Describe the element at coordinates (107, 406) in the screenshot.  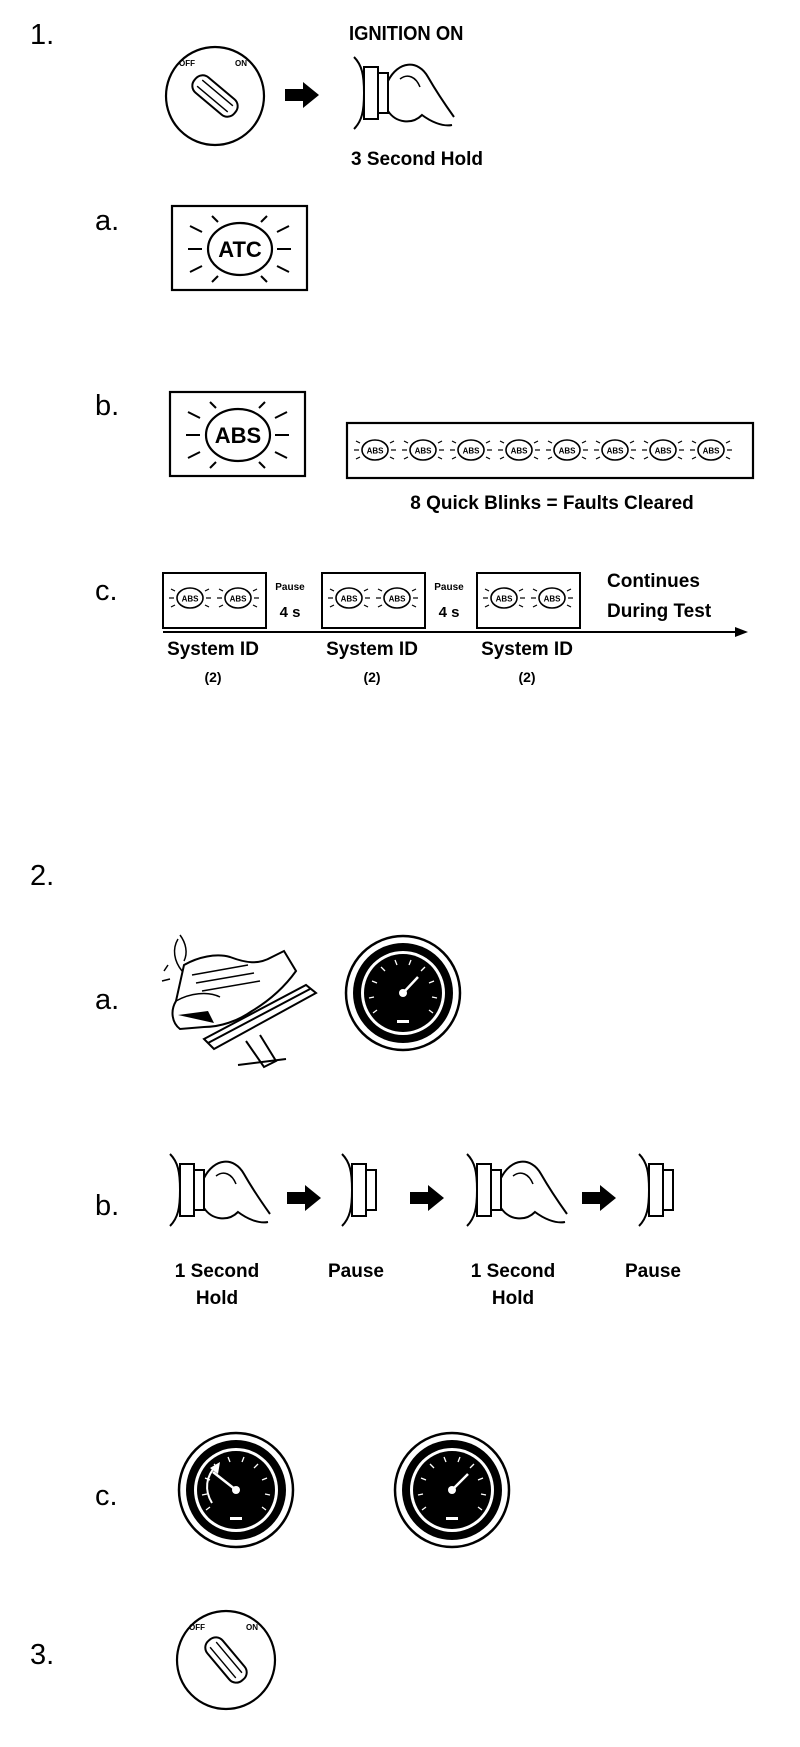
I see `step-1b-letter: b.` at that location.